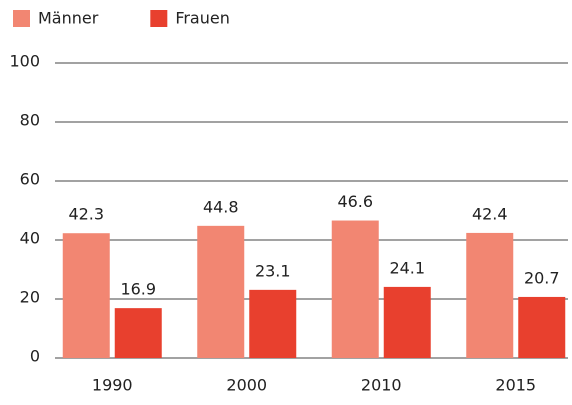 This screenshot has height=405, width=572. I want to click on x-tick-label: 2010, so click(381, 385).